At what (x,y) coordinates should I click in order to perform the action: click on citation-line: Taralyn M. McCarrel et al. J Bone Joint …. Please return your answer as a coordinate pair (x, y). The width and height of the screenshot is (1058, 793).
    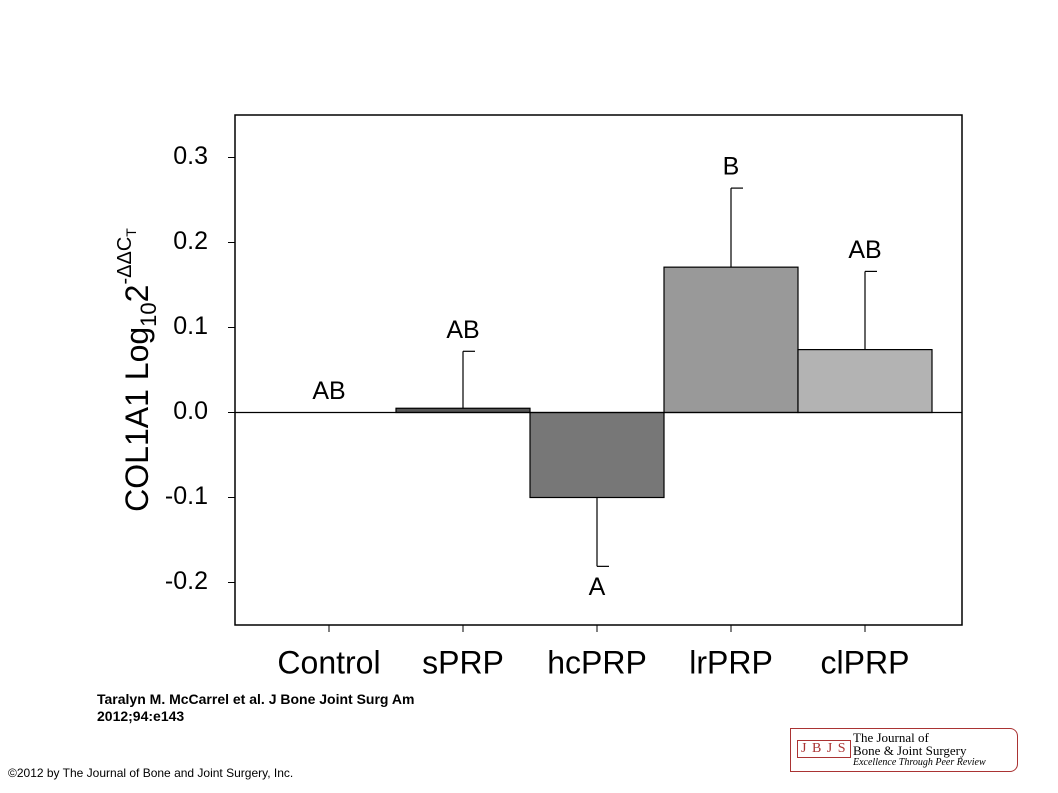
    Looking at the image, I should click on (256, 699).